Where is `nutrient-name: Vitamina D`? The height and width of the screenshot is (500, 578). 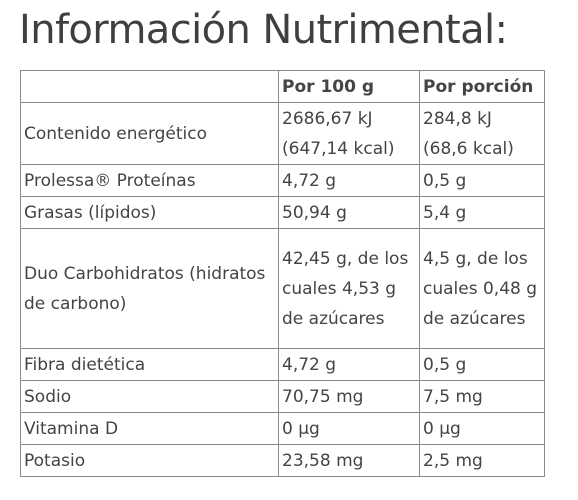
nutrient-name: Vitamina D is located at coordinates (149, 428).